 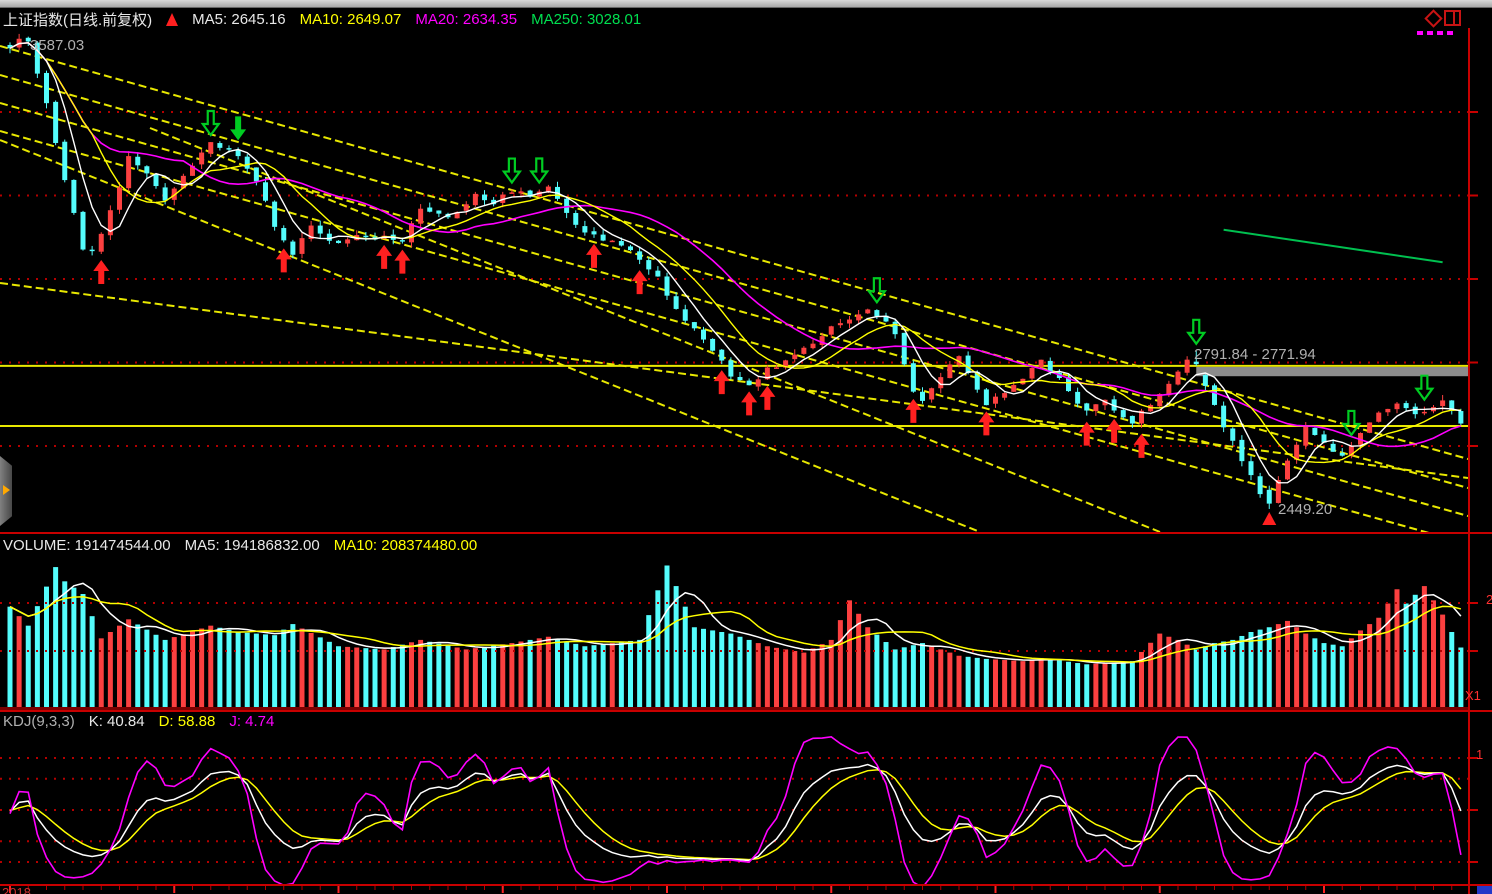 What do you see at coordinates (1452, 18) in the screenshot?
I see `split-window-icon` at bounding box center [1452, 18].